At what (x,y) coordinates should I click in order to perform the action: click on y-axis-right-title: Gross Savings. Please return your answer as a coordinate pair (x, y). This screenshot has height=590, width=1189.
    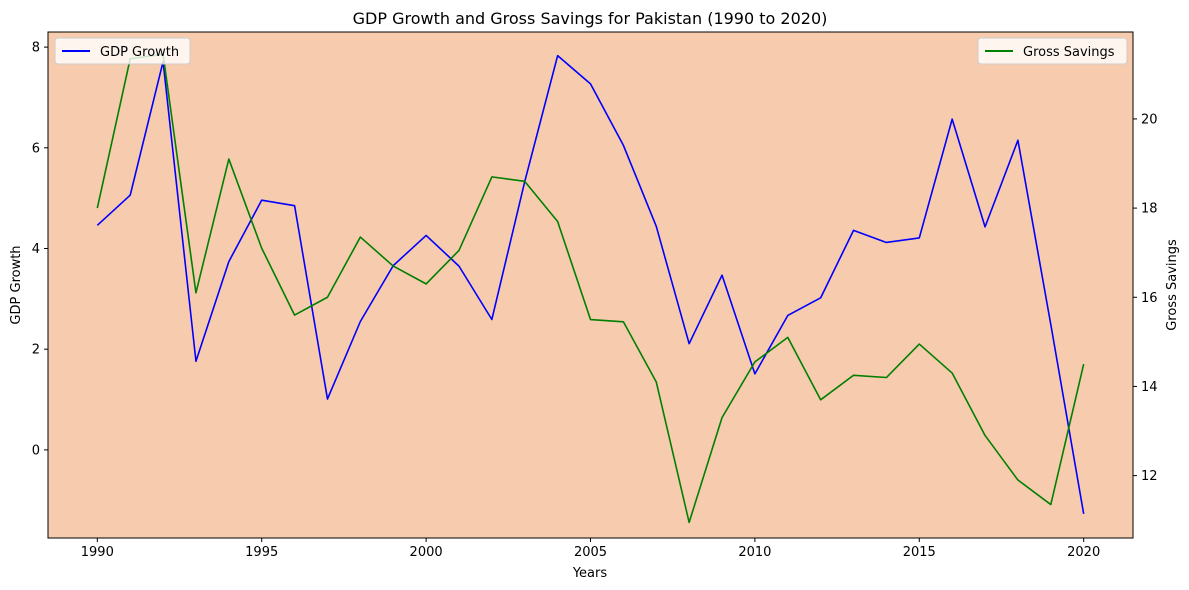
    Looking at the image, I should click on (1172, 285).